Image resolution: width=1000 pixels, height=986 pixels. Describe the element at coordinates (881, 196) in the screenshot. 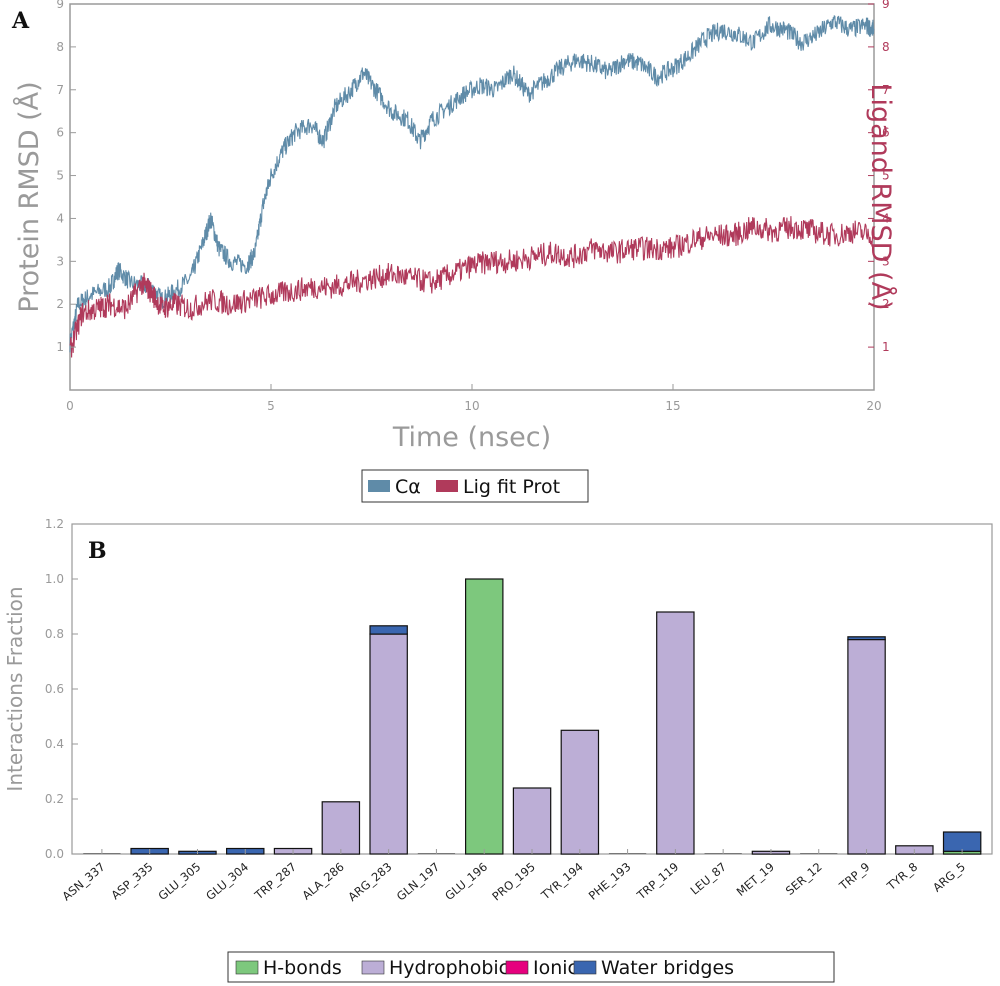

I see `y-axis-label-right: Ligand RMSD (Å)` at that location.